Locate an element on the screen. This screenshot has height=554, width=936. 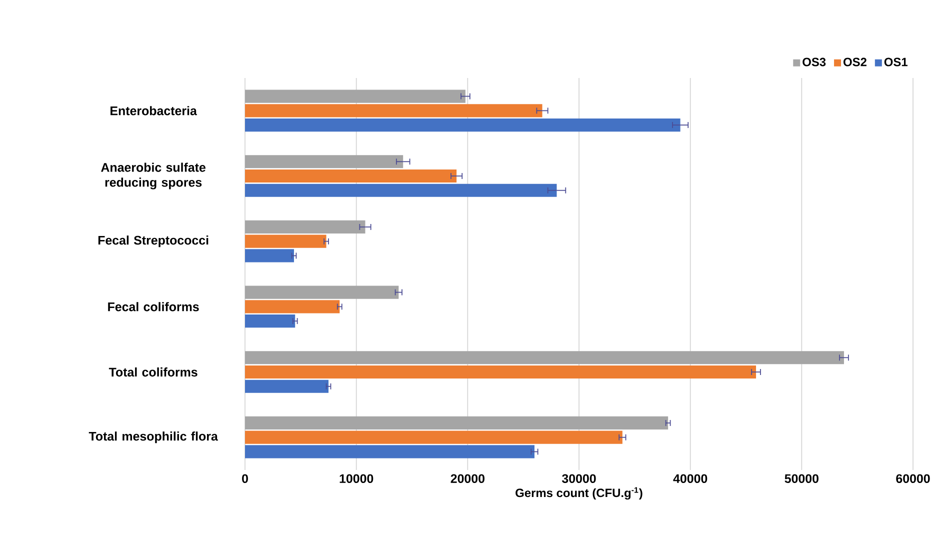
x-tick-label: 0 is located at coordinates (245, 479).